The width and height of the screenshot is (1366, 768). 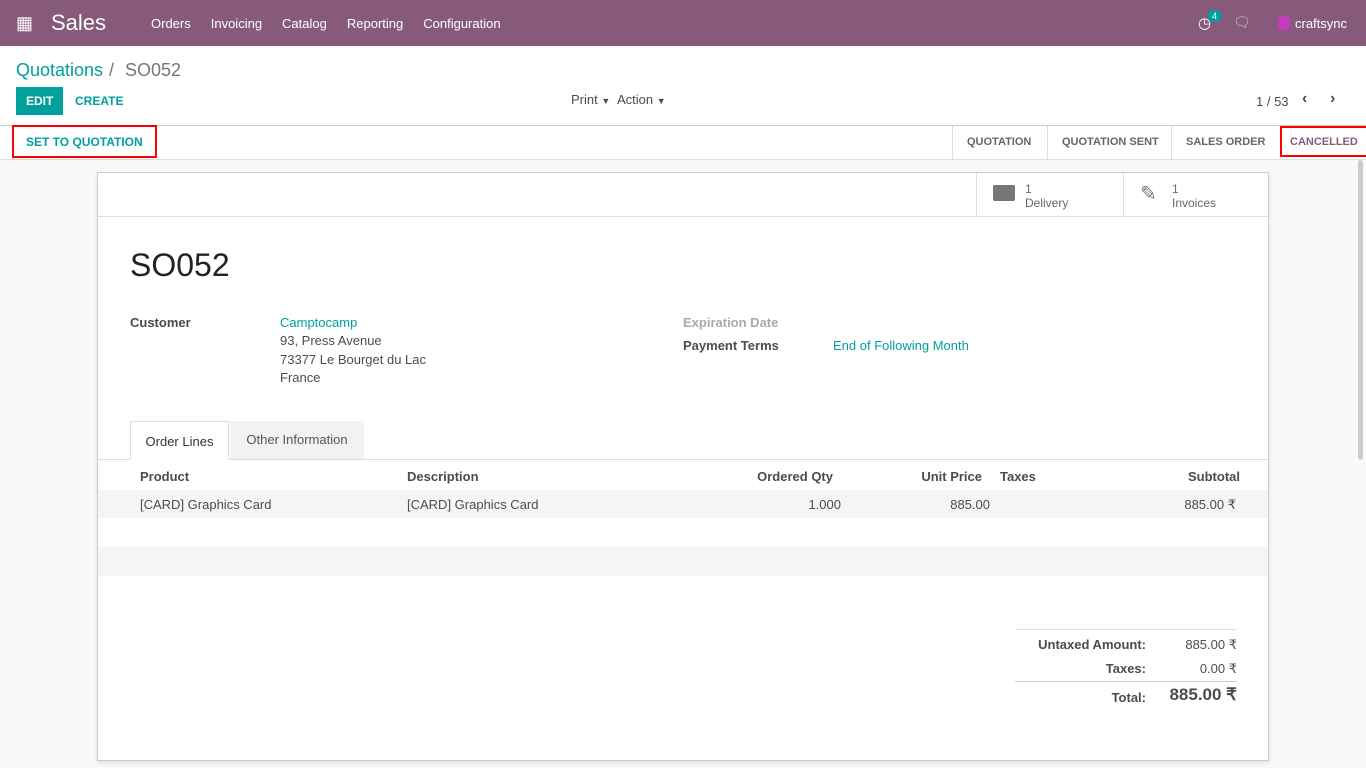 What do you see at coordinates (84, 141) in the screenshot?
I see `set-to-quotation-button: SET TO QUOTATION` at bounding box center [84, 141].